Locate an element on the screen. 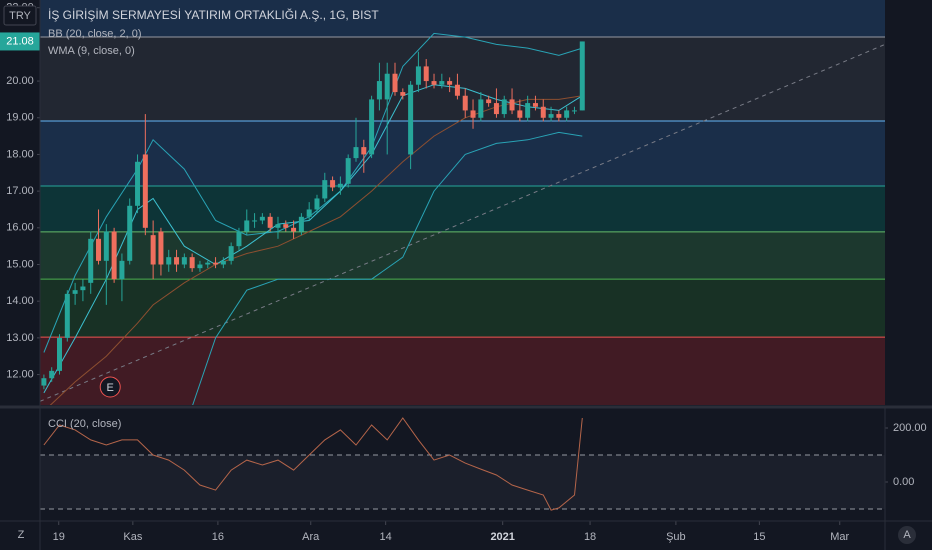  zoom-button: Z is located at coordinates (21, 535).